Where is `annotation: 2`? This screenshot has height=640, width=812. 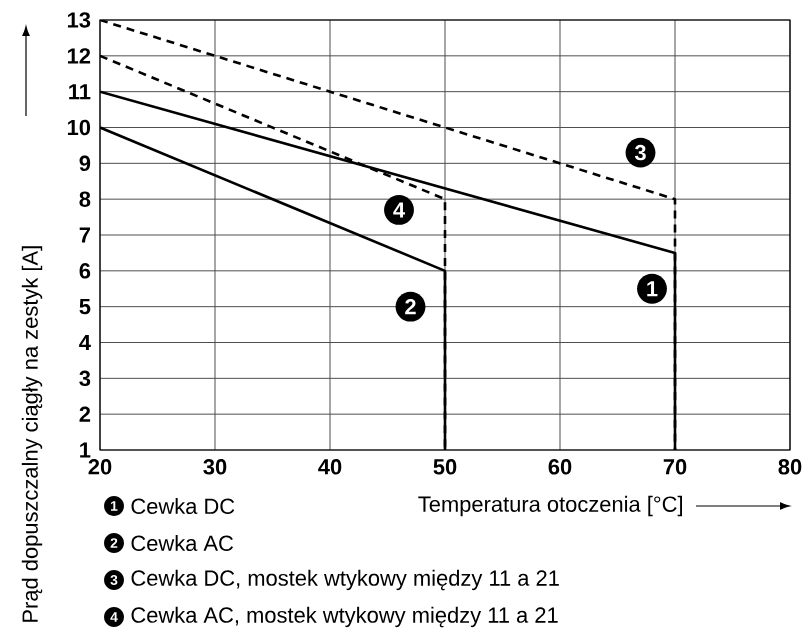
annotation: 2 is located at coordinates (410, 307).